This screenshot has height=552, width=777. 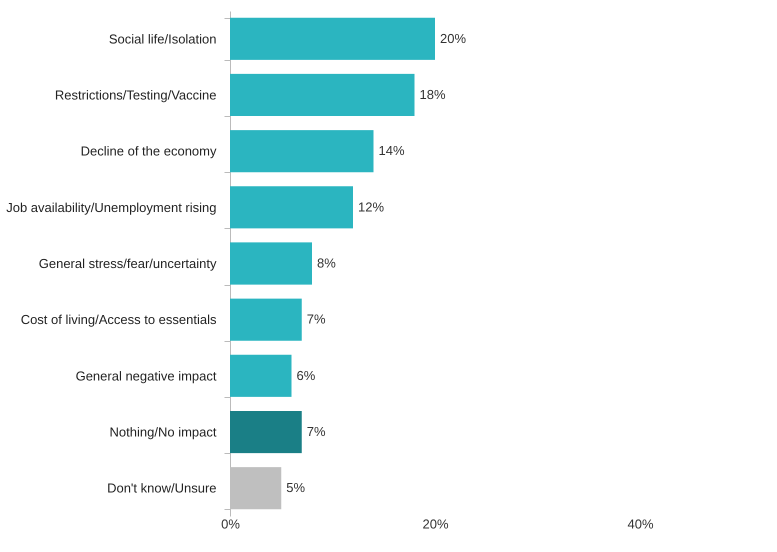 I want to click on y-tick-label: General negative impact, so click(x=146, y=376).